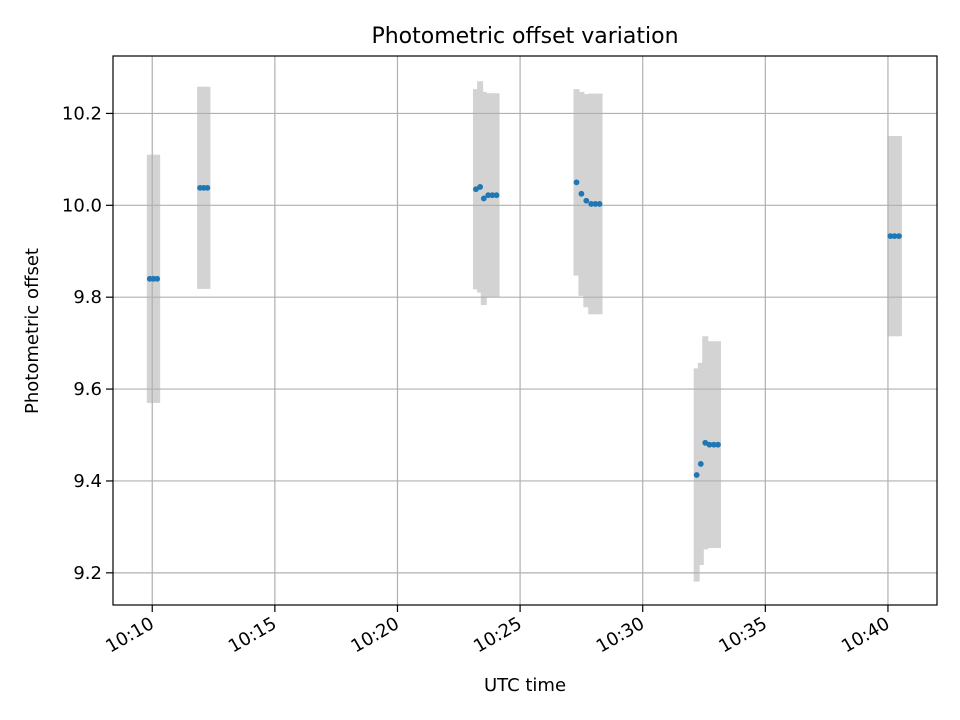 This screenshot has height=720, width=960. What do you see at coordinates (87, 389) in the screenshot?
I see `y-tick-label-2: 9.6` at bounding box center [87, 389].